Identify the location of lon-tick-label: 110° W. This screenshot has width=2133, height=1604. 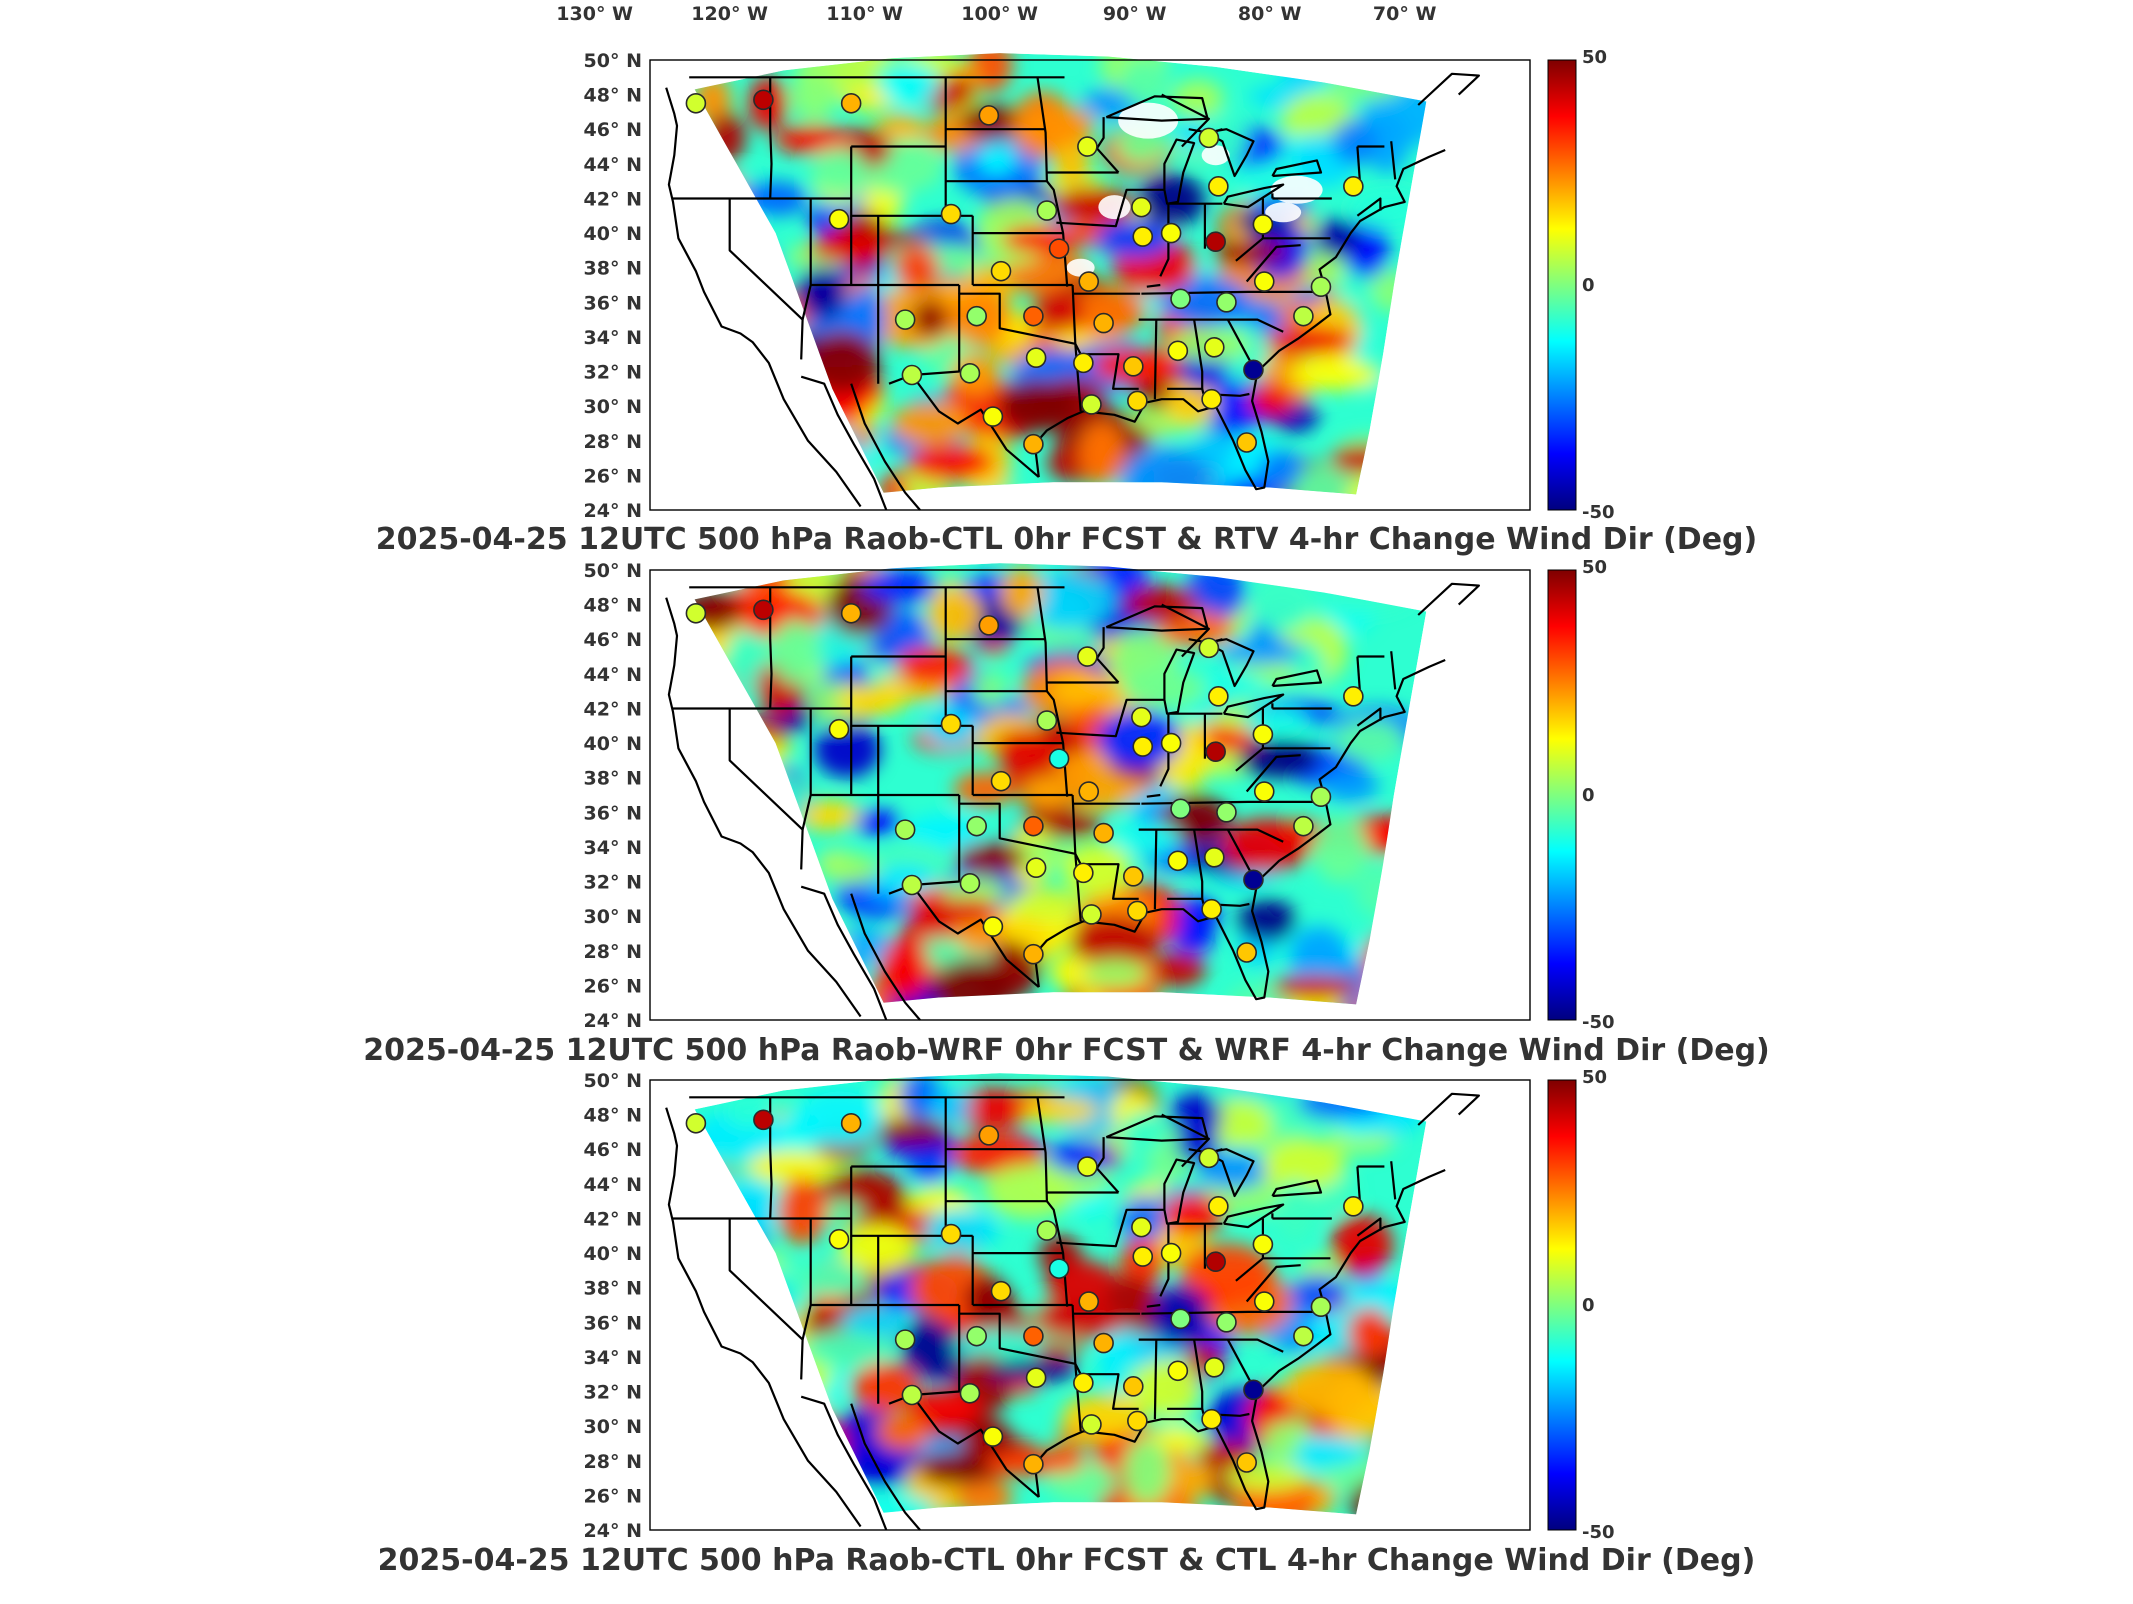
(864, 14).